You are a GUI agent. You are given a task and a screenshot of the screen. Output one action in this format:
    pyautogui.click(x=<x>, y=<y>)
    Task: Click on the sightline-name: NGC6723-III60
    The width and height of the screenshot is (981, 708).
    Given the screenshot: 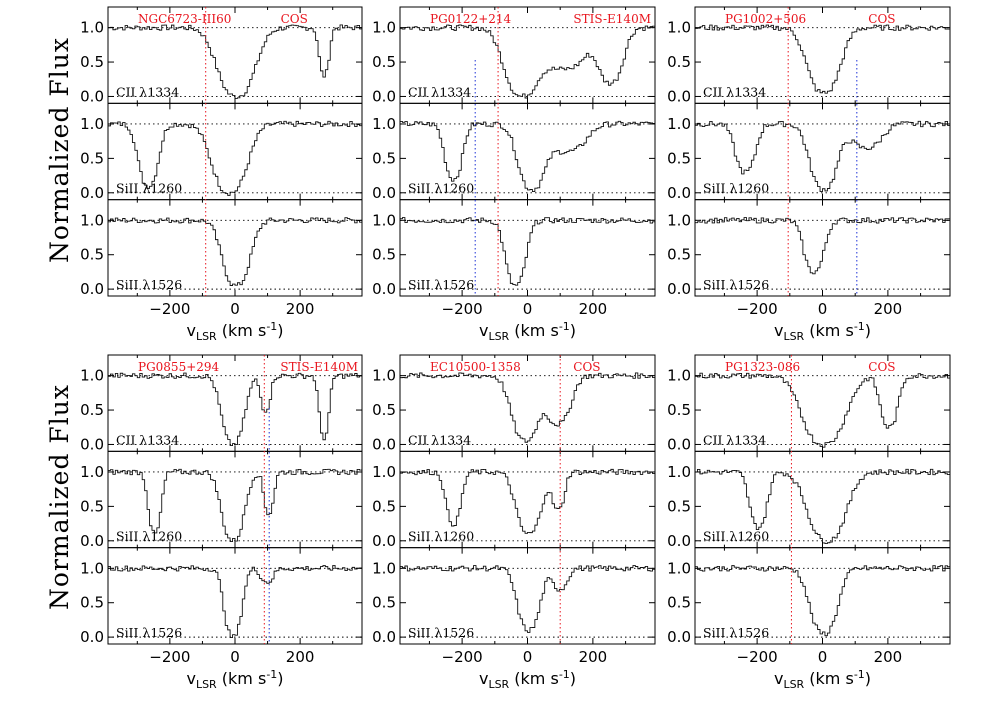 What is the action you would take?
    pyautogui.click(x=184, y=19)
    